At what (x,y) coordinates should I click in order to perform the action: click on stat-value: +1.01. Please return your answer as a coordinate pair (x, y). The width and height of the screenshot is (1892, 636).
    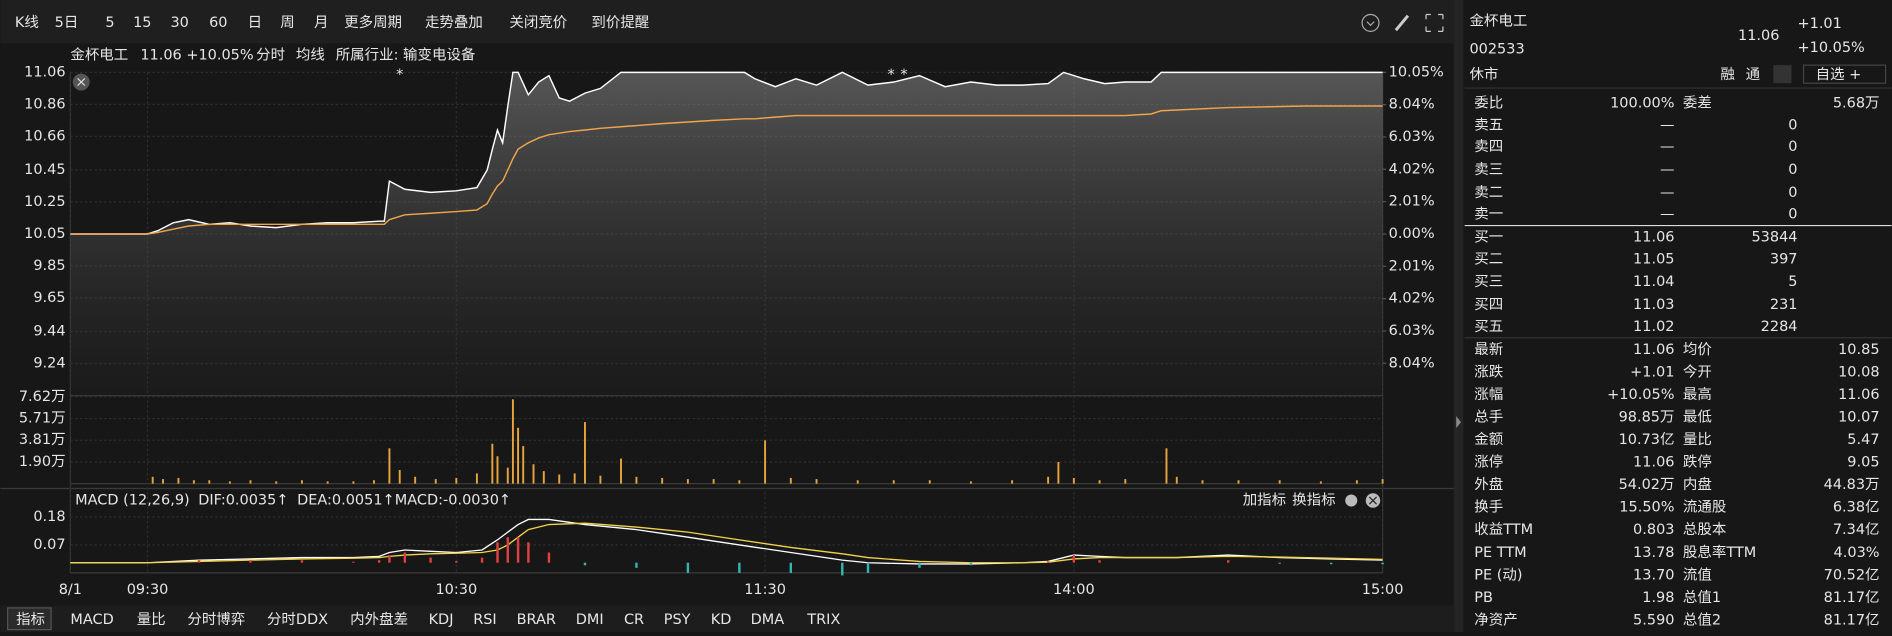
    Looking at the image, I should click on (1652, 372).